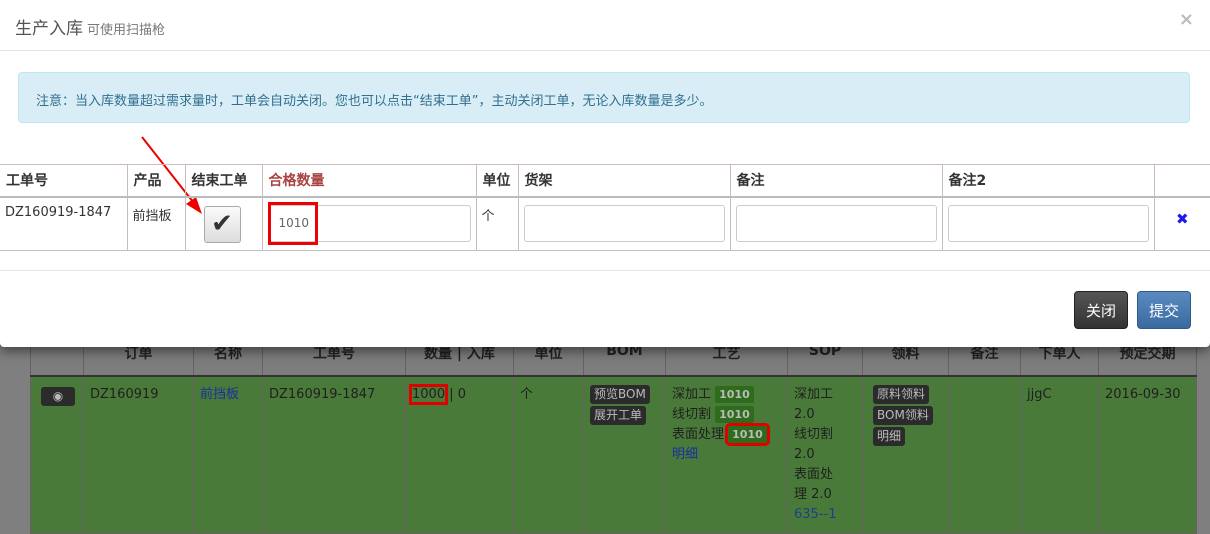  What do you see at coordinates (1147, 454) in the screenshot?
I see `due-cell: 2016-09-30` at bounding box center [1147, 454].